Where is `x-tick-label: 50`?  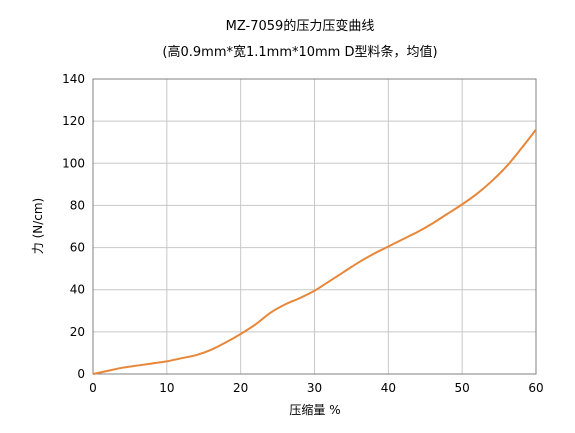 x-tick-label: 50 is located at coordinates (462, 388).